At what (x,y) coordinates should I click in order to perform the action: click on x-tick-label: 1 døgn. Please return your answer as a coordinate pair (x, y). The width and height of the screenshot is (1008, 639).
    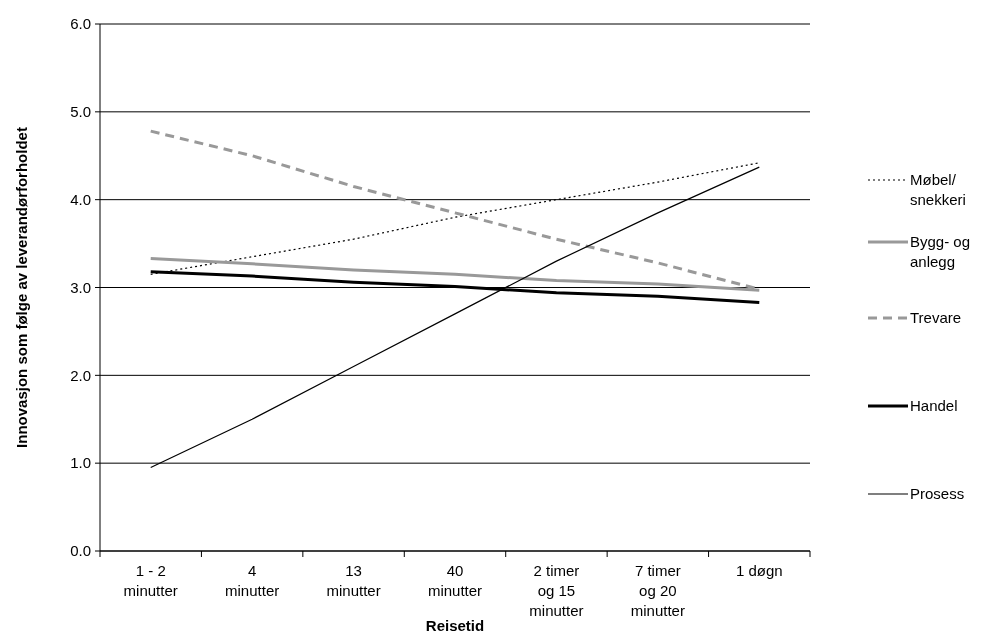
    Looking at the image, I should click on (759, 570).